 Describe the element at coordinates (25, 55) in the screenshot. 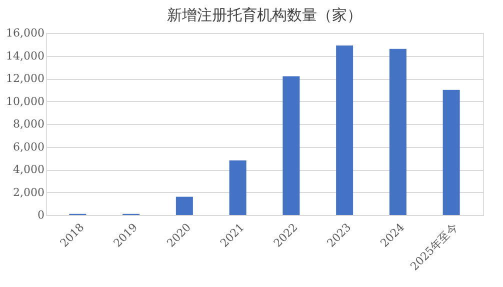

I see `y-tick-label: 14,000` at that location.